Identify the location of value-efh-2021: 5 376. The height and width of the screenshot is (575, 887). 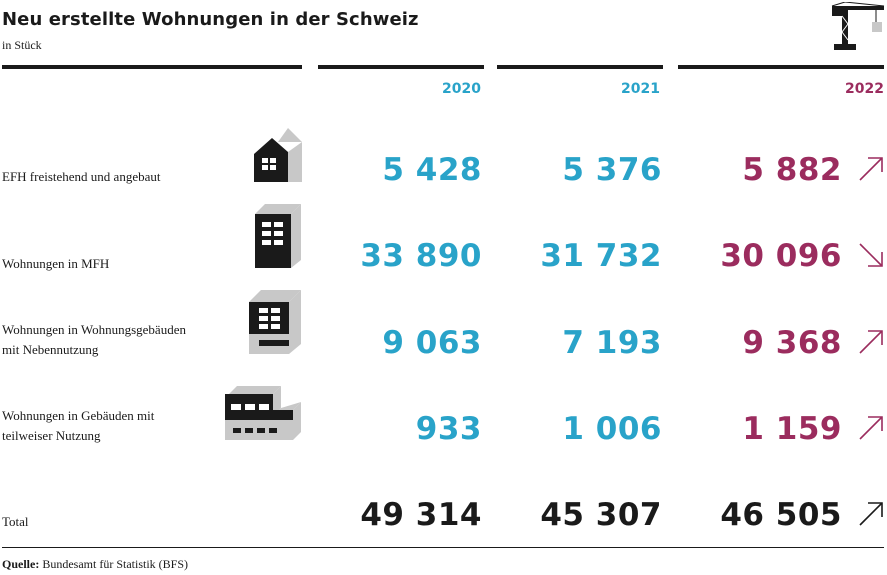
(612, 170).